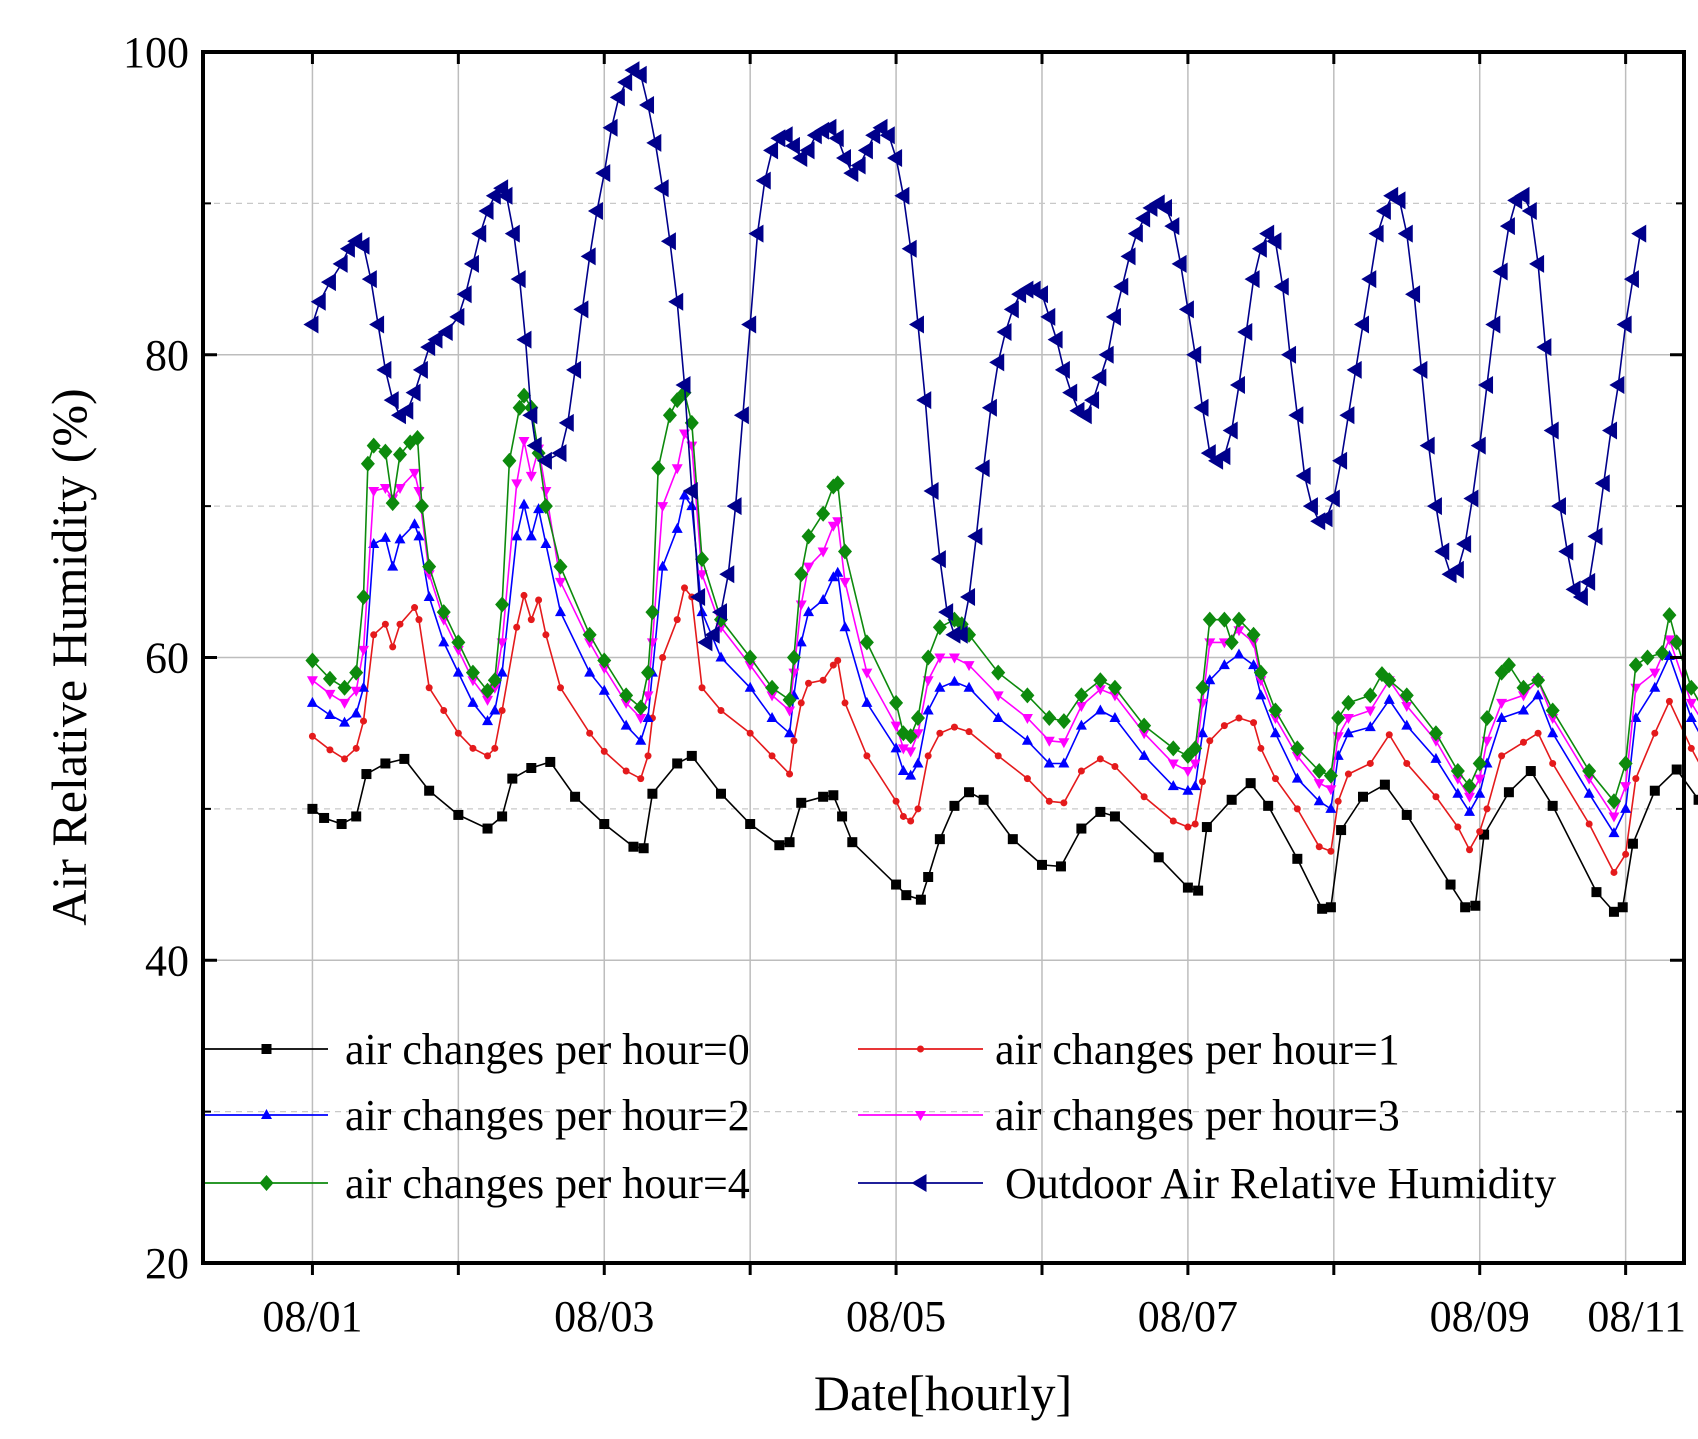 The width and height of the screenshot is (1698, 1439). What do you see at coordinates (547, 1183) in the screenshot?
I see `legend-label: air changes per hour=4` at bounding box center [547, 1183].